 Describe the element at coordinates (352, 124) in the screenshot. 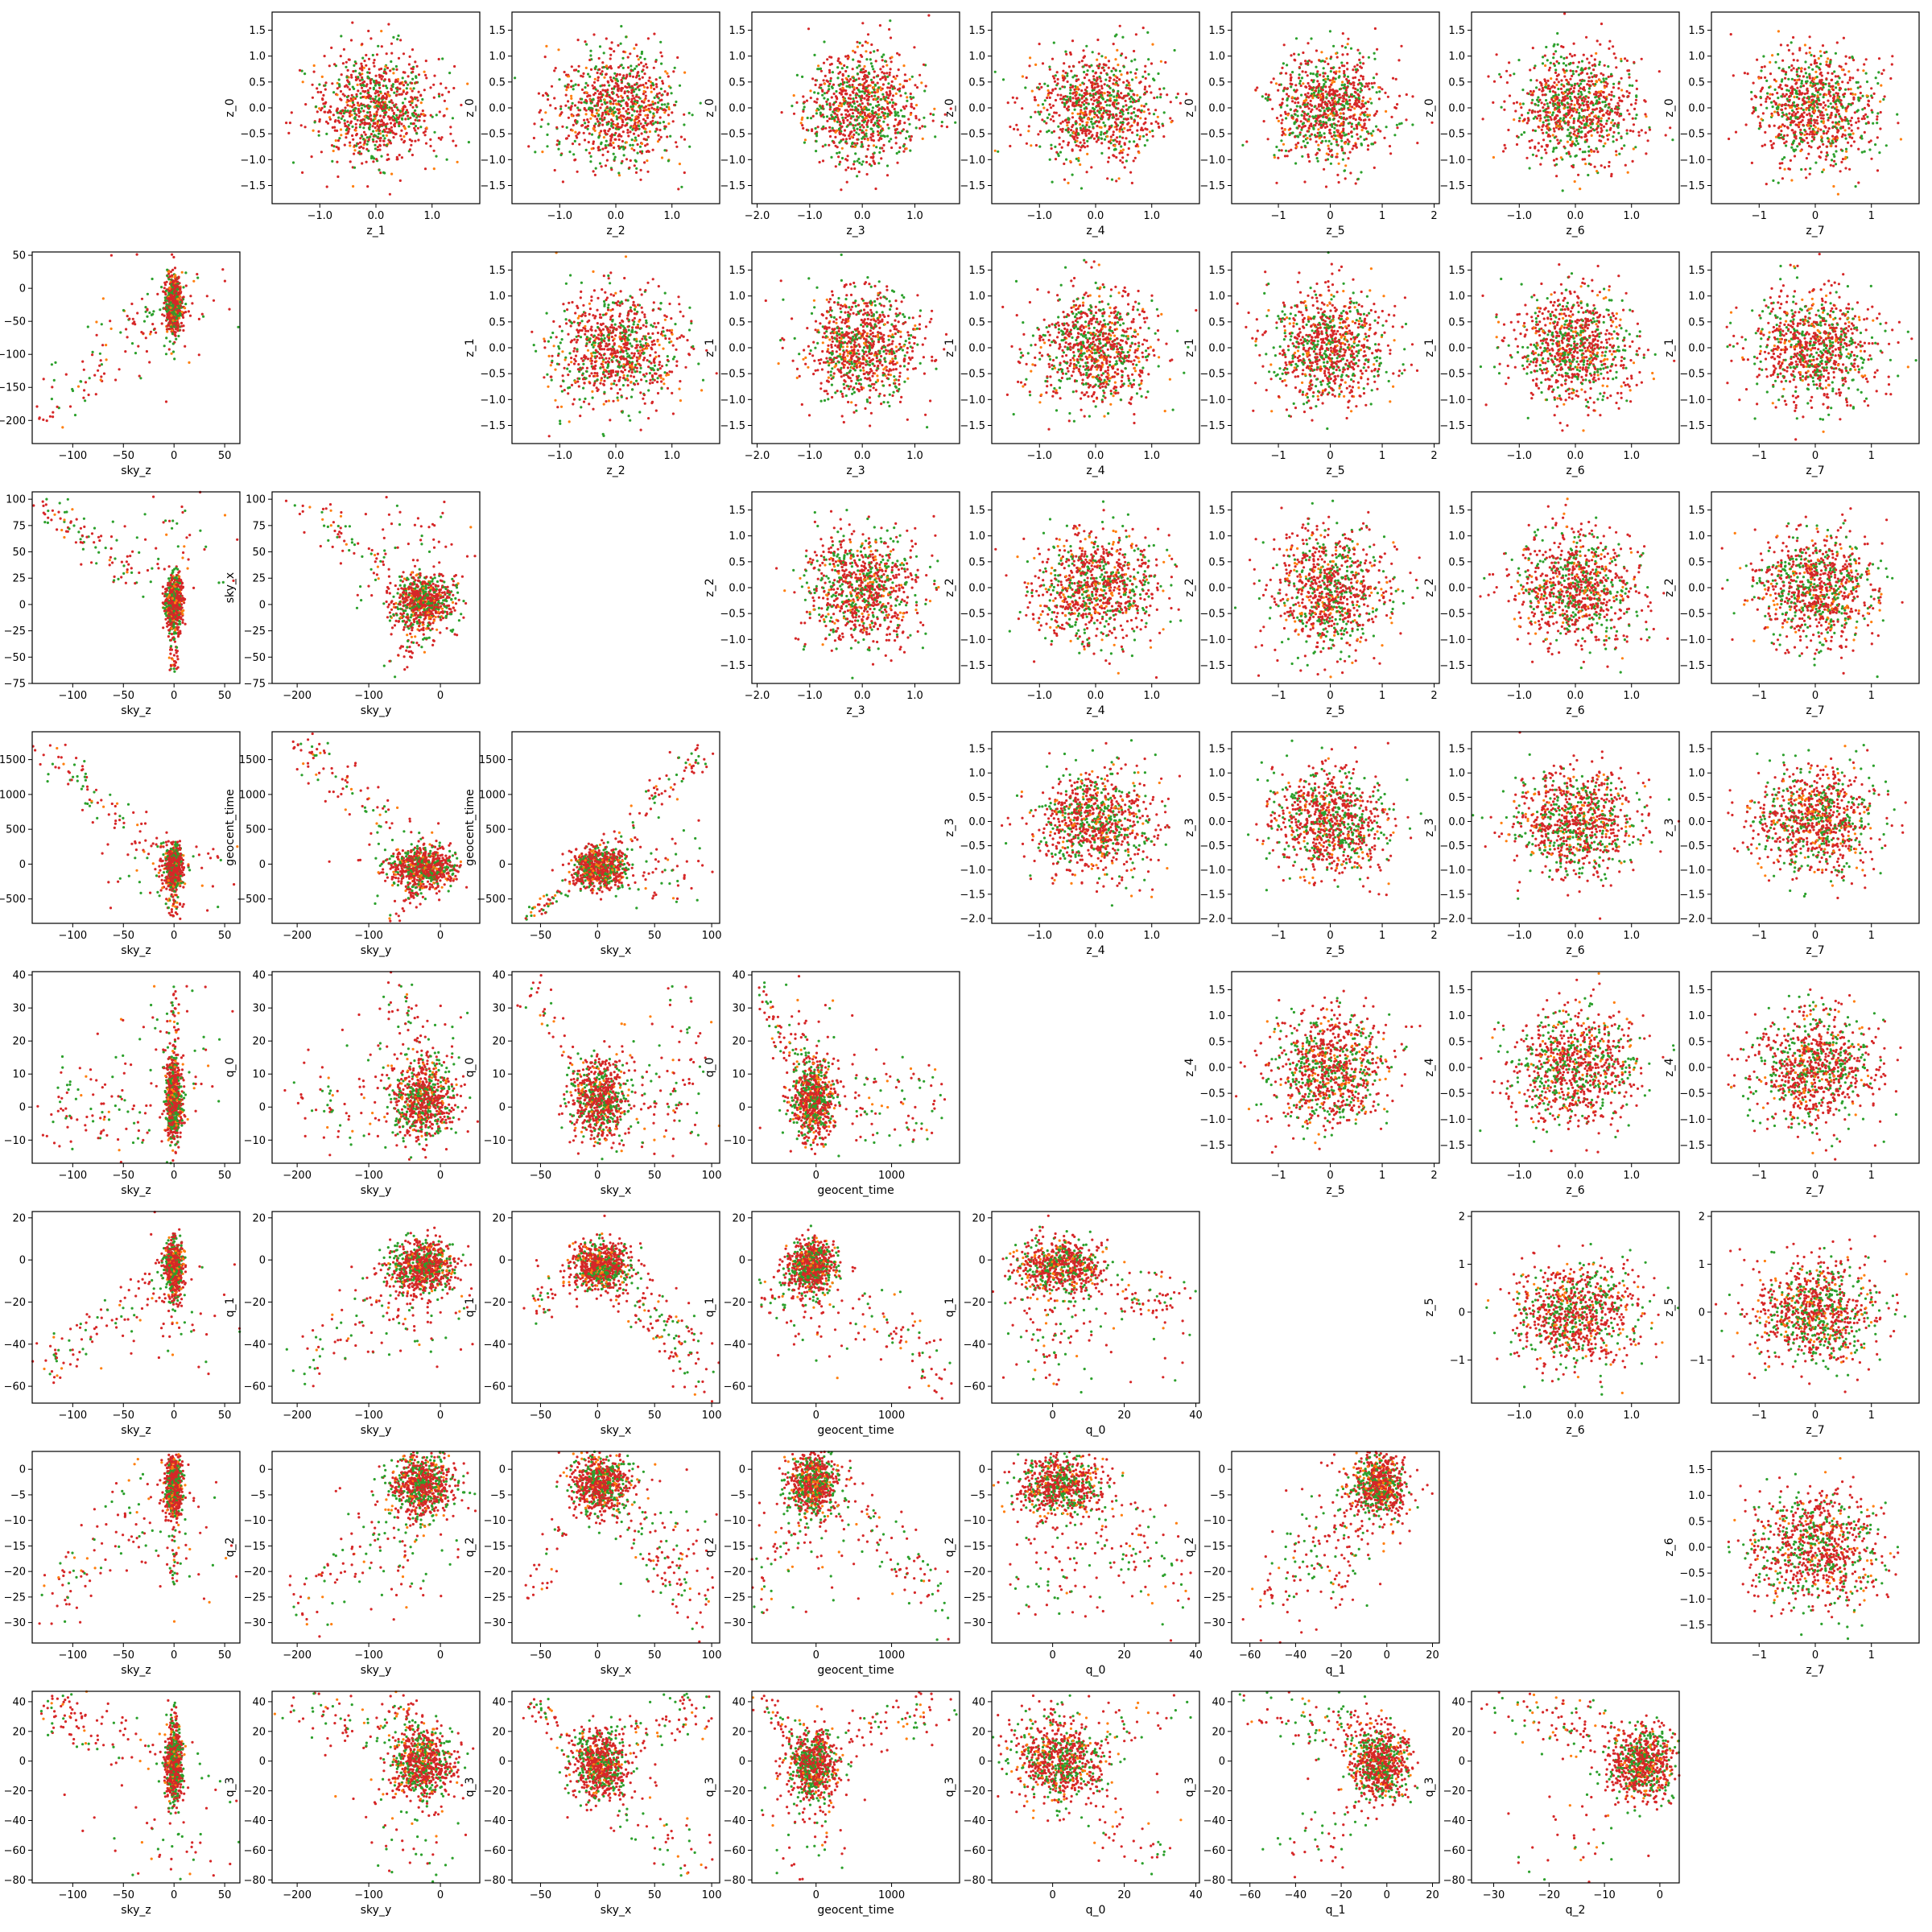

I see `scatter-panel-z_0-vs-z_1: −1.0 0.0 1.0−1.5−1.0−0.50.00.51.01.5z_1z_0` at that location.